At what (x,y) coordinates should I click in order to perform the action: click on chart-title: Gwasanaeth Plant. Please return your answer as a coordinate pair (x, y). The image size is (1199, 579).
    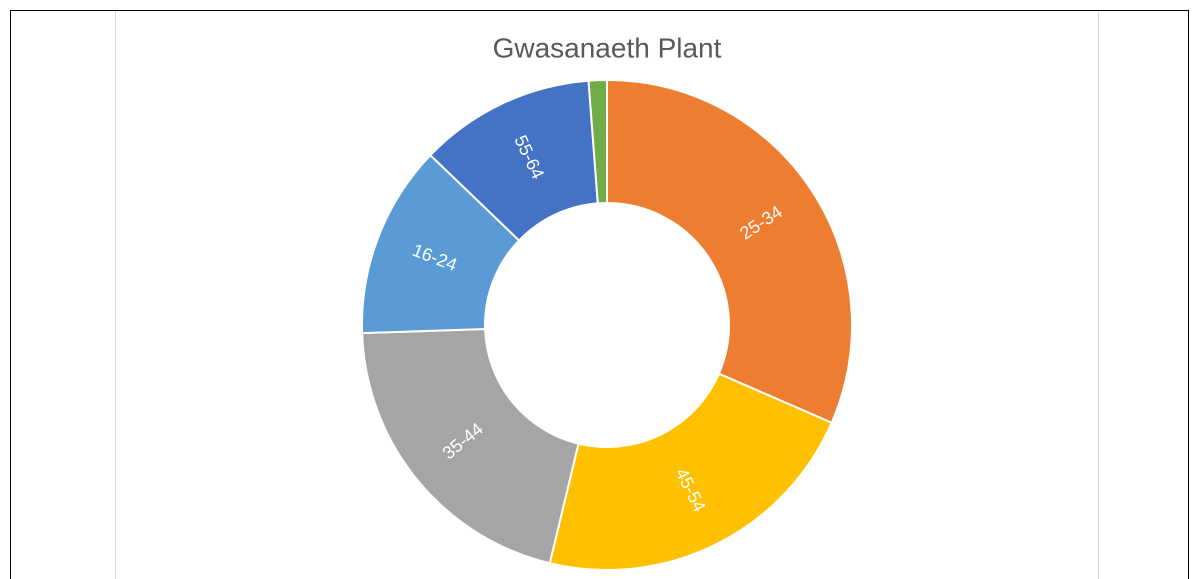
    Looking at the image, I should click on (607, 47).